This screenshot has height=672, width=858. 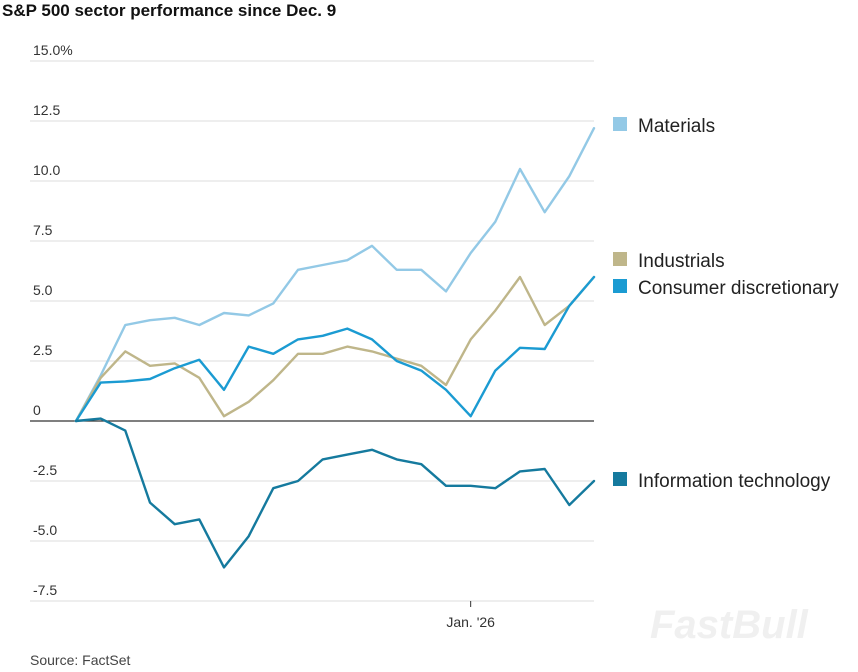 I want to click on y-tick-label: 5.0, so click(x=43, y=290).